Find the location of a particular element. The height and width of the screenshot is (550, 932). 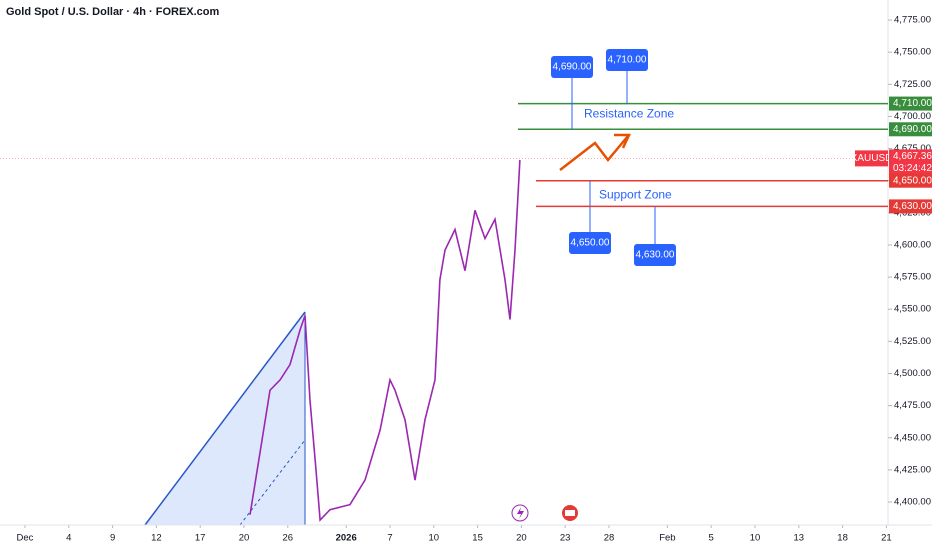

x-tick-label: 23 is located at coordinates (565, 538).